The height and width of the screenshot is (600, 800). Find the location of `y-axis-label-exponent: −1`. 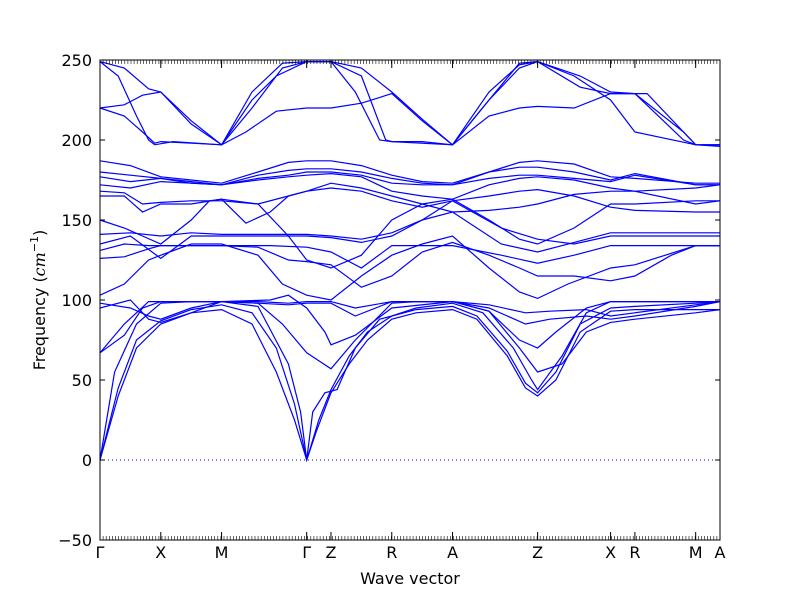

y-axis-label-exponent: −1 is located at coordinates (34, 244).